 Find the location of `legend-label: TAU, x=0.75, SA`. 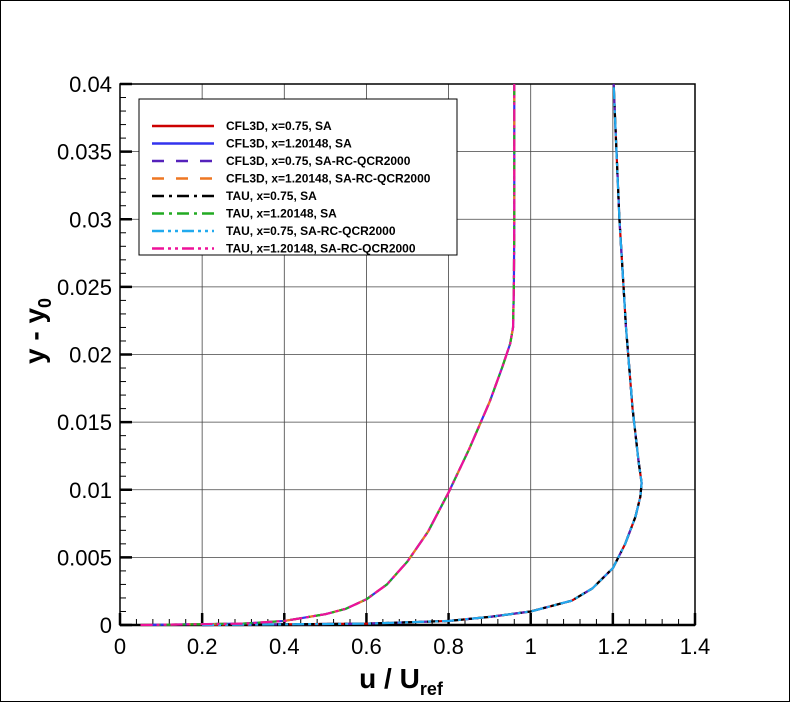

legend-label: TAU, x=0.75, SA is located at coordinates (271, 196).